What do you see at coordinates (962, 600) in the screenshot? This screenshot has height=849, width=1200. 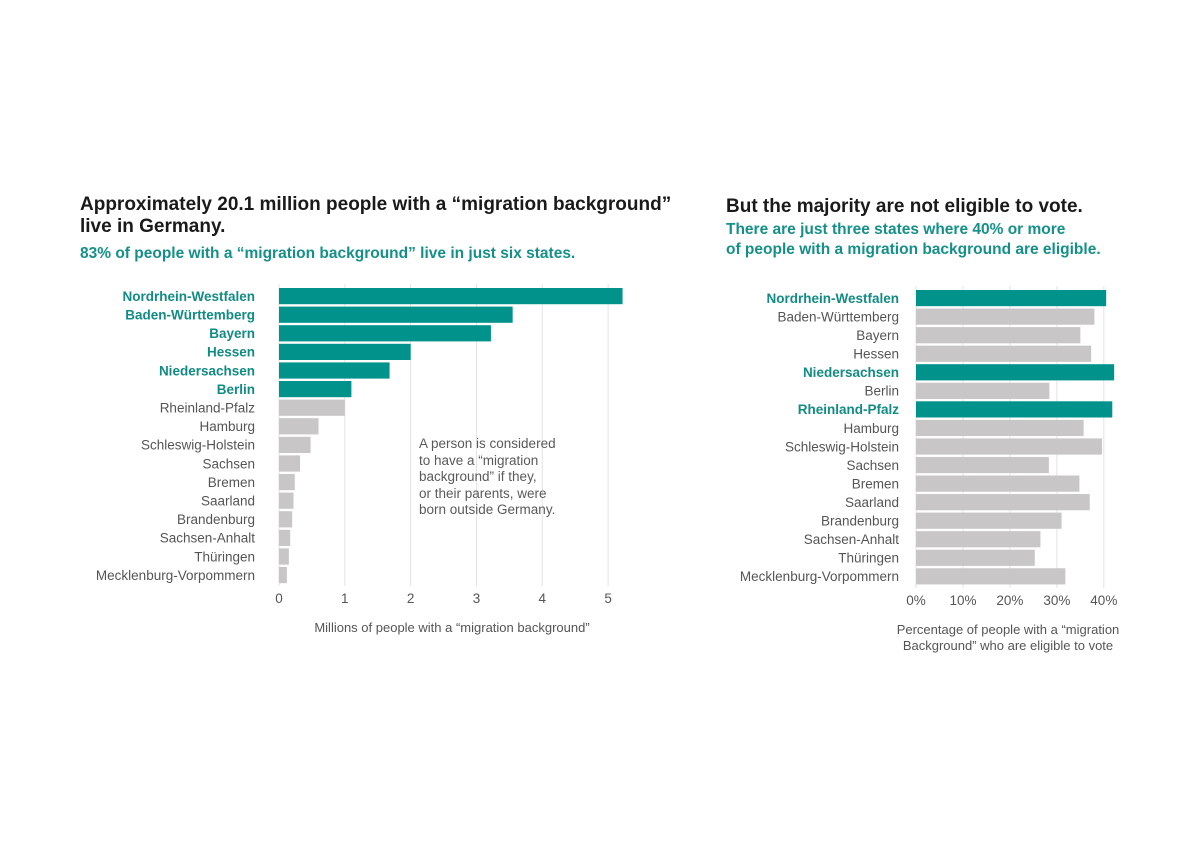 I see `right-x-tick-label: 10%` at bounding box center [962, 600].